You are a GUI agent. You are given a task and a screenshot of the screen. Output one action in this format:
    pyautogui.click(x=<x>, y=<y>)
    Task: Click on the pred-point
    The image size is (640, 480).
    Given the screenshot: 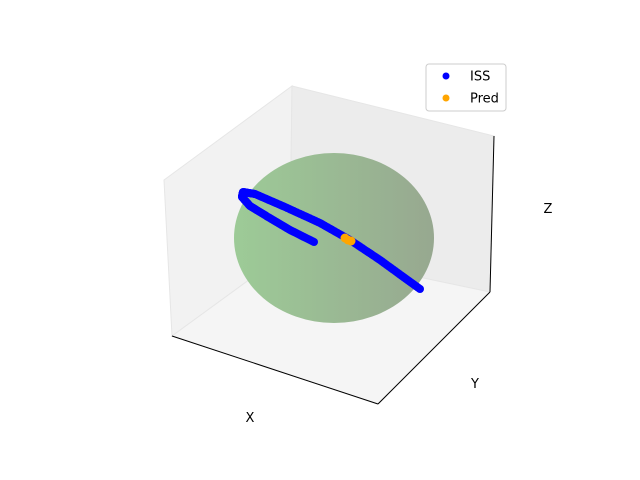 What is the action you would take?
    pyautogui.click(x=351, y=241)
    